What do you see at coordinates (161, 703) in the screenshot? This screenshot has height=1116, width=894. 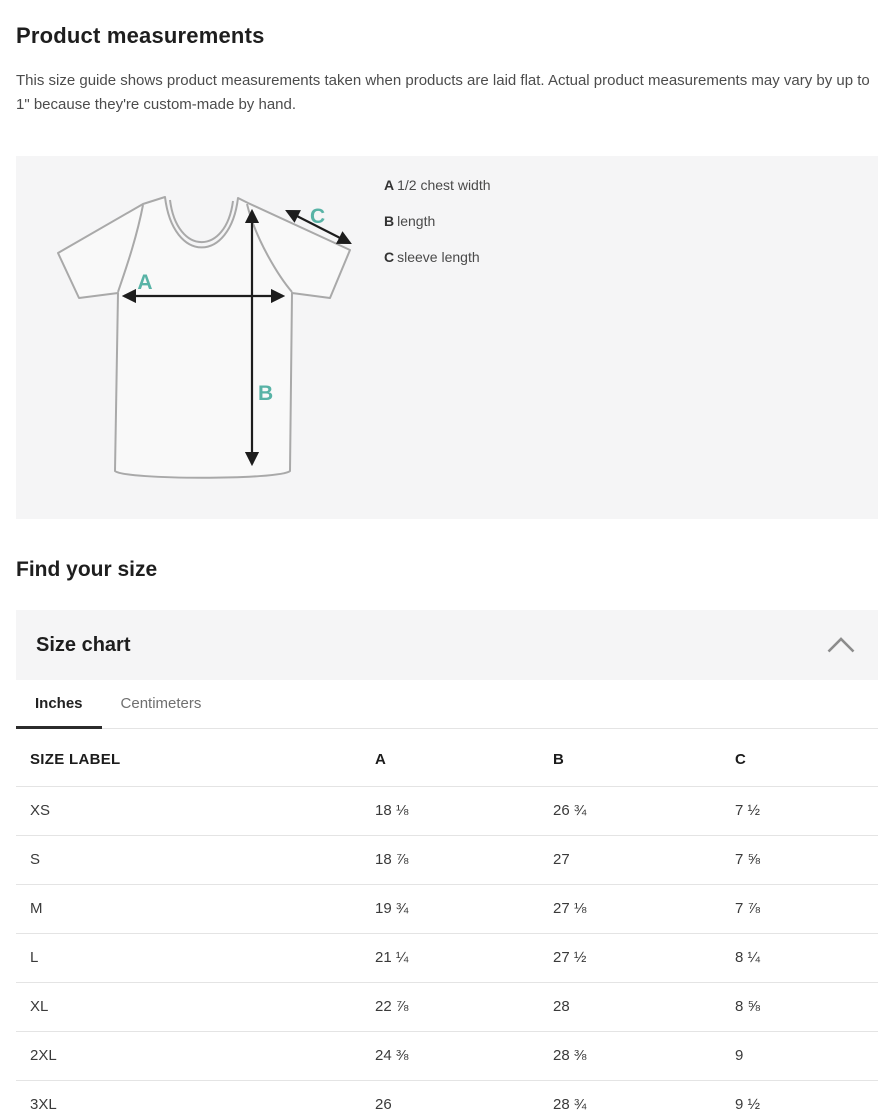 I see `tab-centimeters: Centimeters` at bounding box center [161, 703].